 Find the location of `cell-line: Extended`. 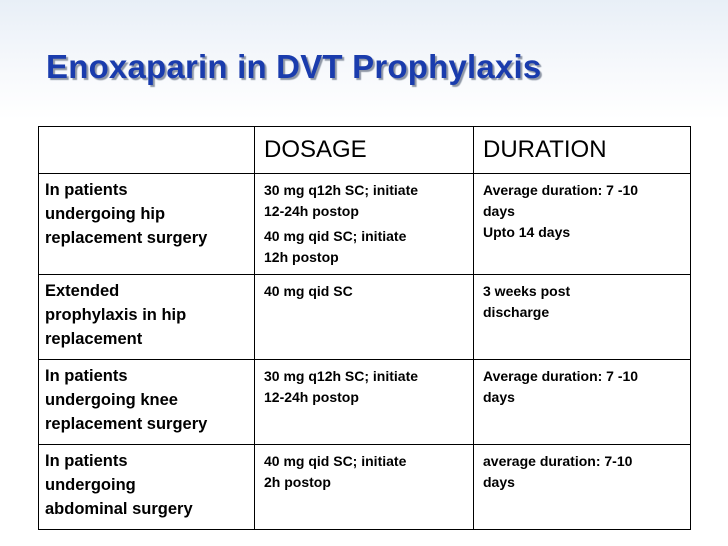

cell-line: Extended is located at coordinates (82, 291).